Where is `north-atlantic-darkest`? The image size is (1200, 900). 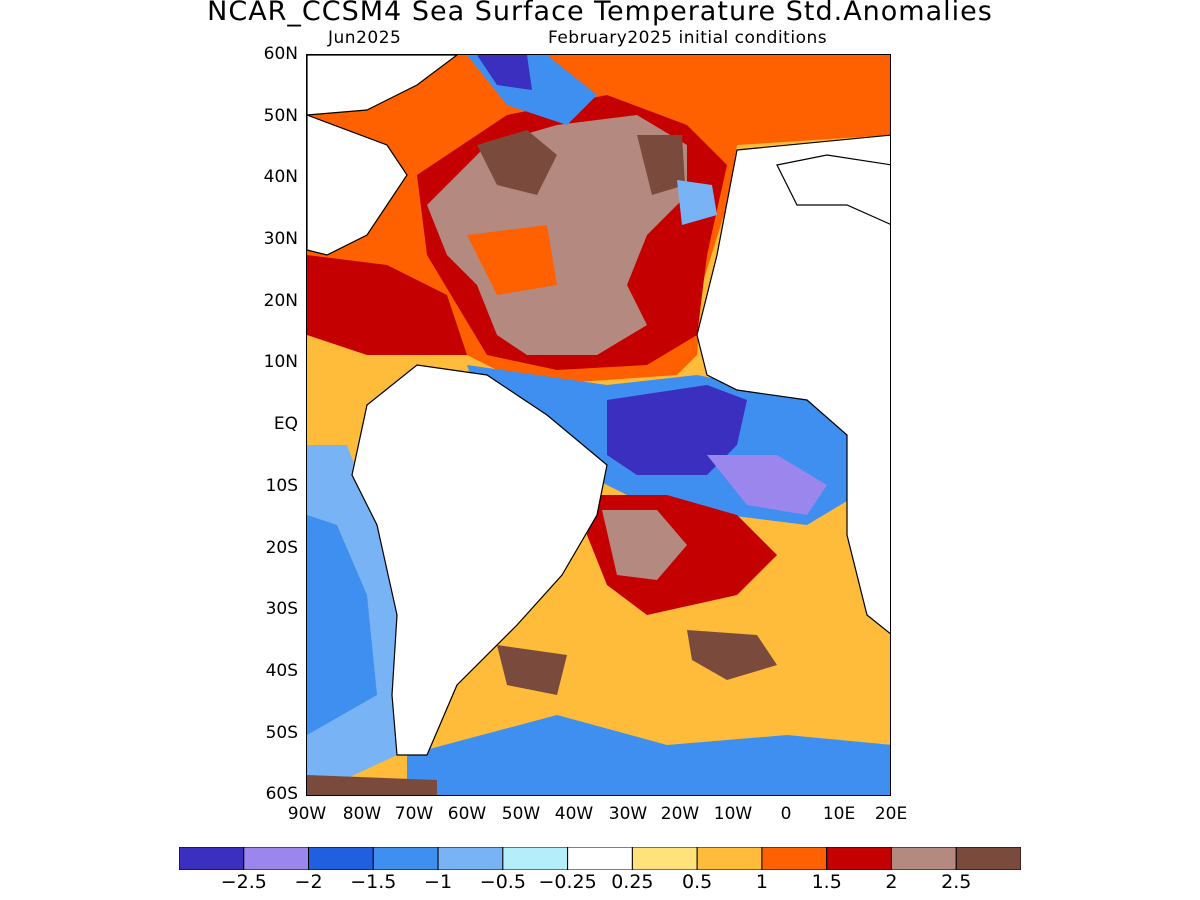
north-atlantic-darkest is located at coordinates (517, 162).